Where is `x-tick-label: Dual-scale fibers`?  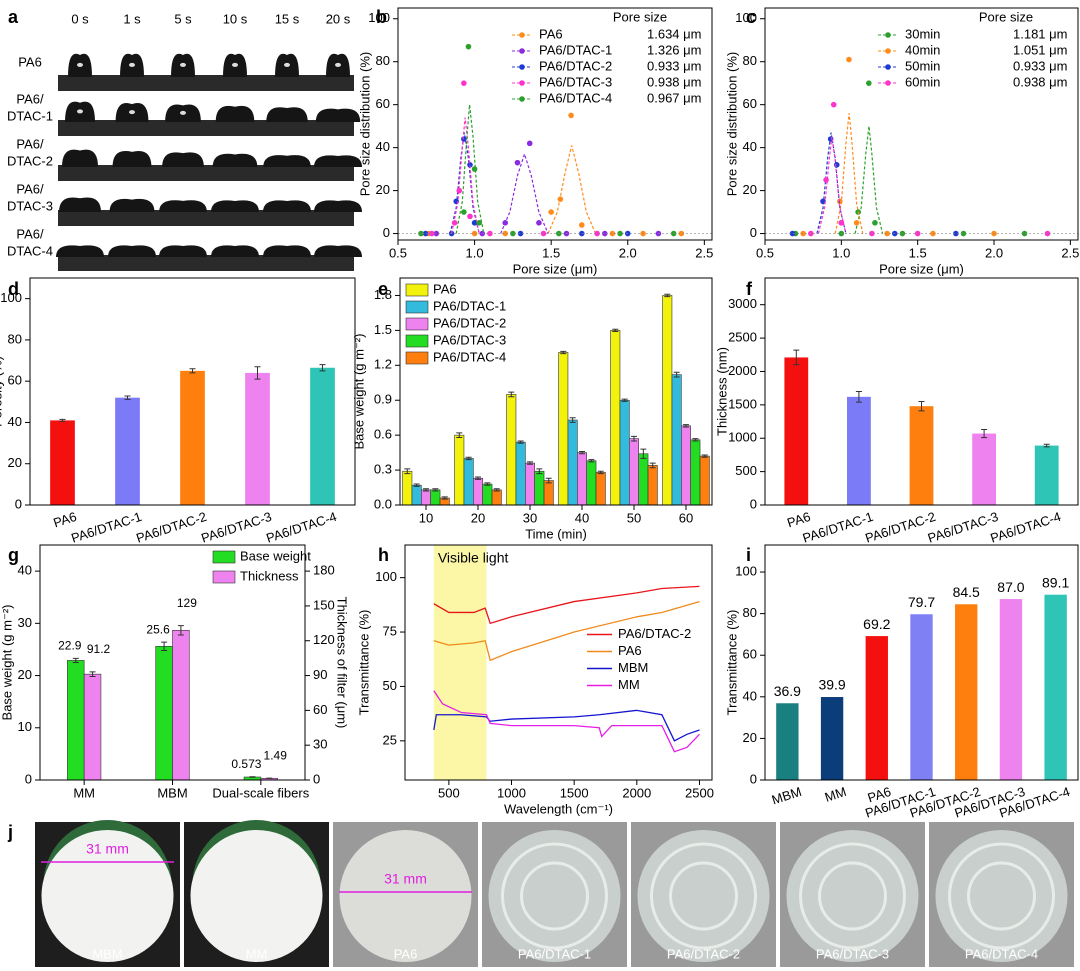
x-tick-label: Dual-scale fibers is located at coordinates (260, 792).